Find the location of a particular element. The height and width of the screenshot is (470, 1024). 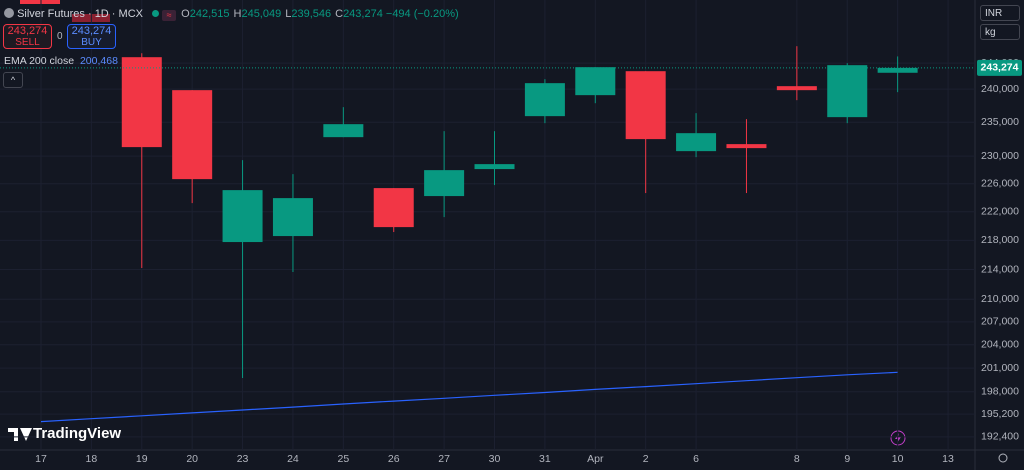

y-tick-label: 226,000 is located at coordinates (1000, 183).